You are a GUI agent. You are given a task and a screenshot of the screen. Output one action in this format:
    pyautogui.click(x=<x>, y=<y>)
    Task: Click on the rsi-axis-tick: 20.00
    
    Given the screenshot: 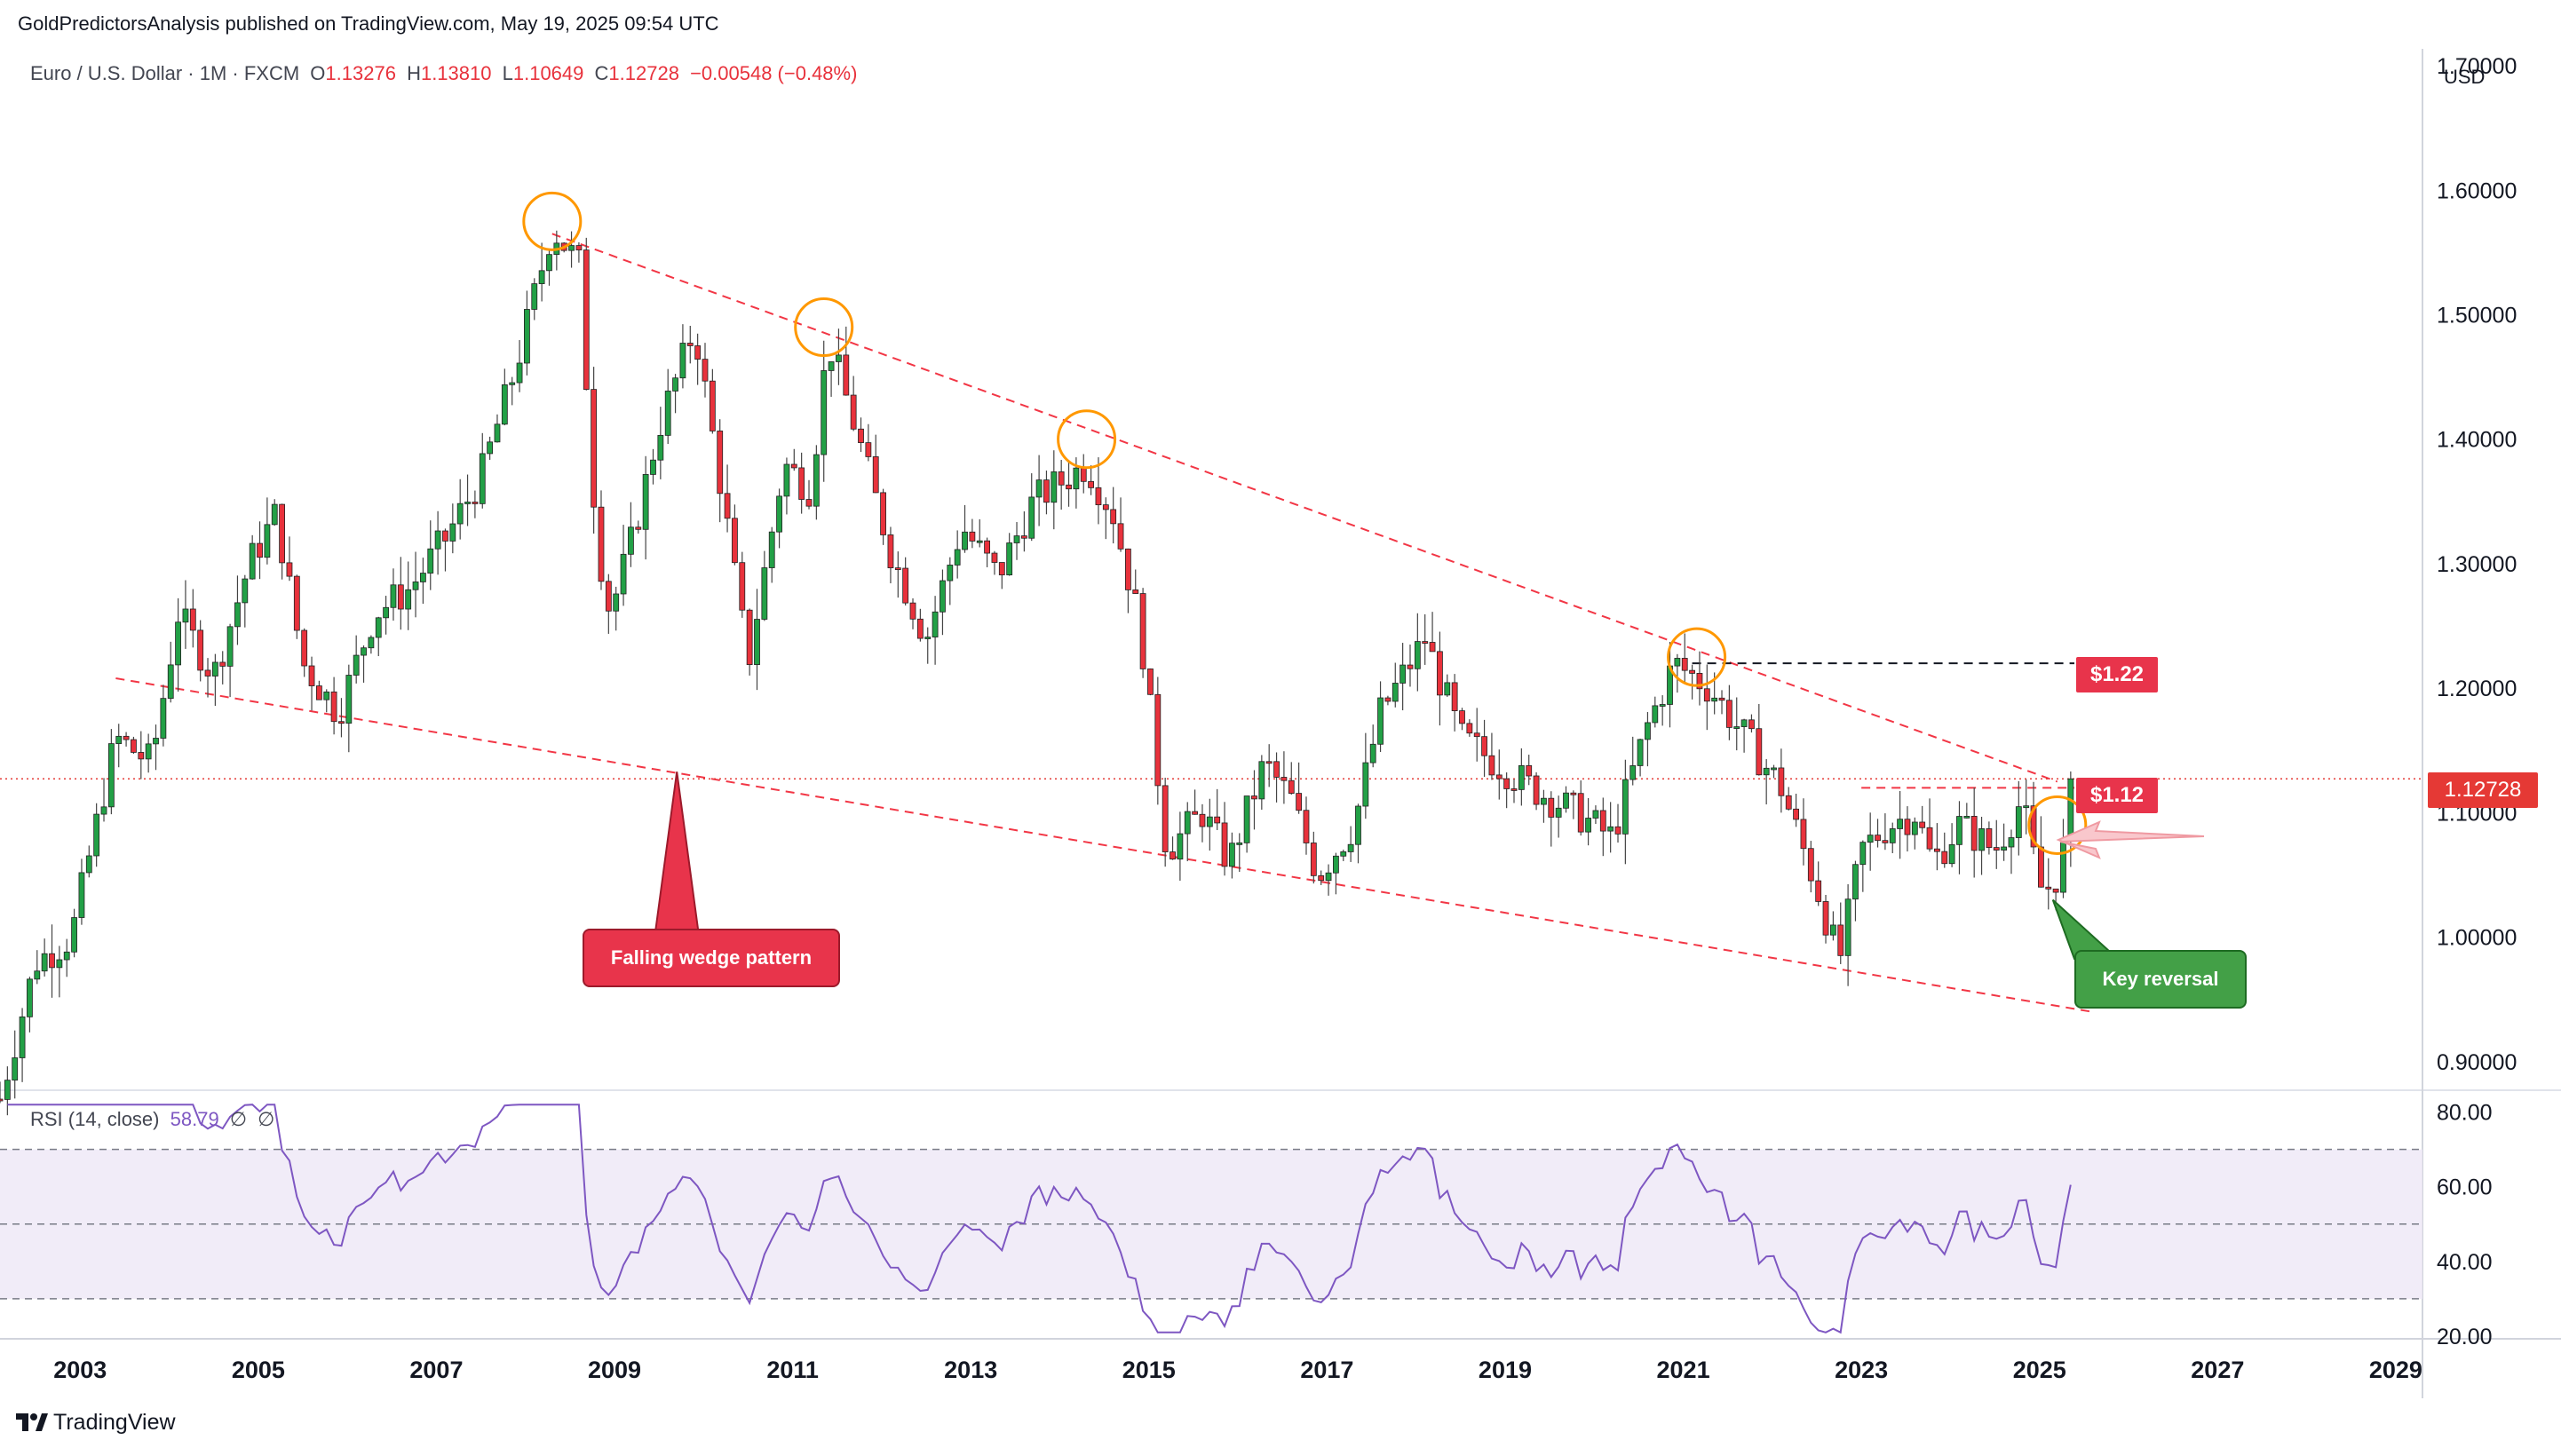 What is the action you would take?
    pyautogui.click(x=2465, y=1337)
    